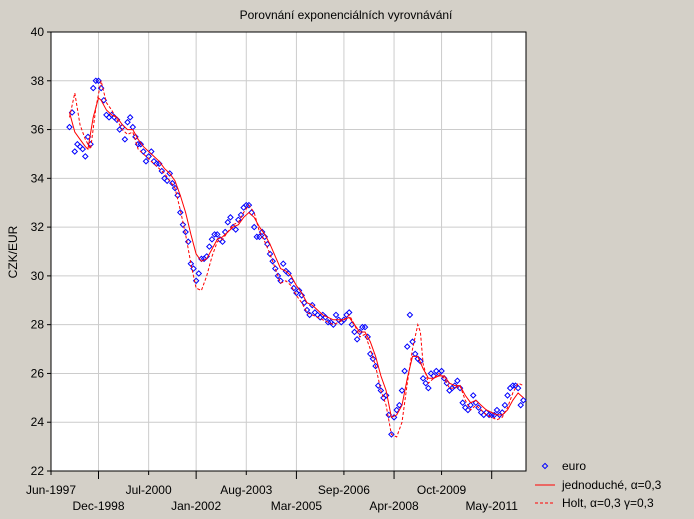 Image resolution: width=694 pixels, height=519 pixels. Describe the element at coordinates (38, 178) in the screenshot. I see `y-tick-label: 34` at that location.